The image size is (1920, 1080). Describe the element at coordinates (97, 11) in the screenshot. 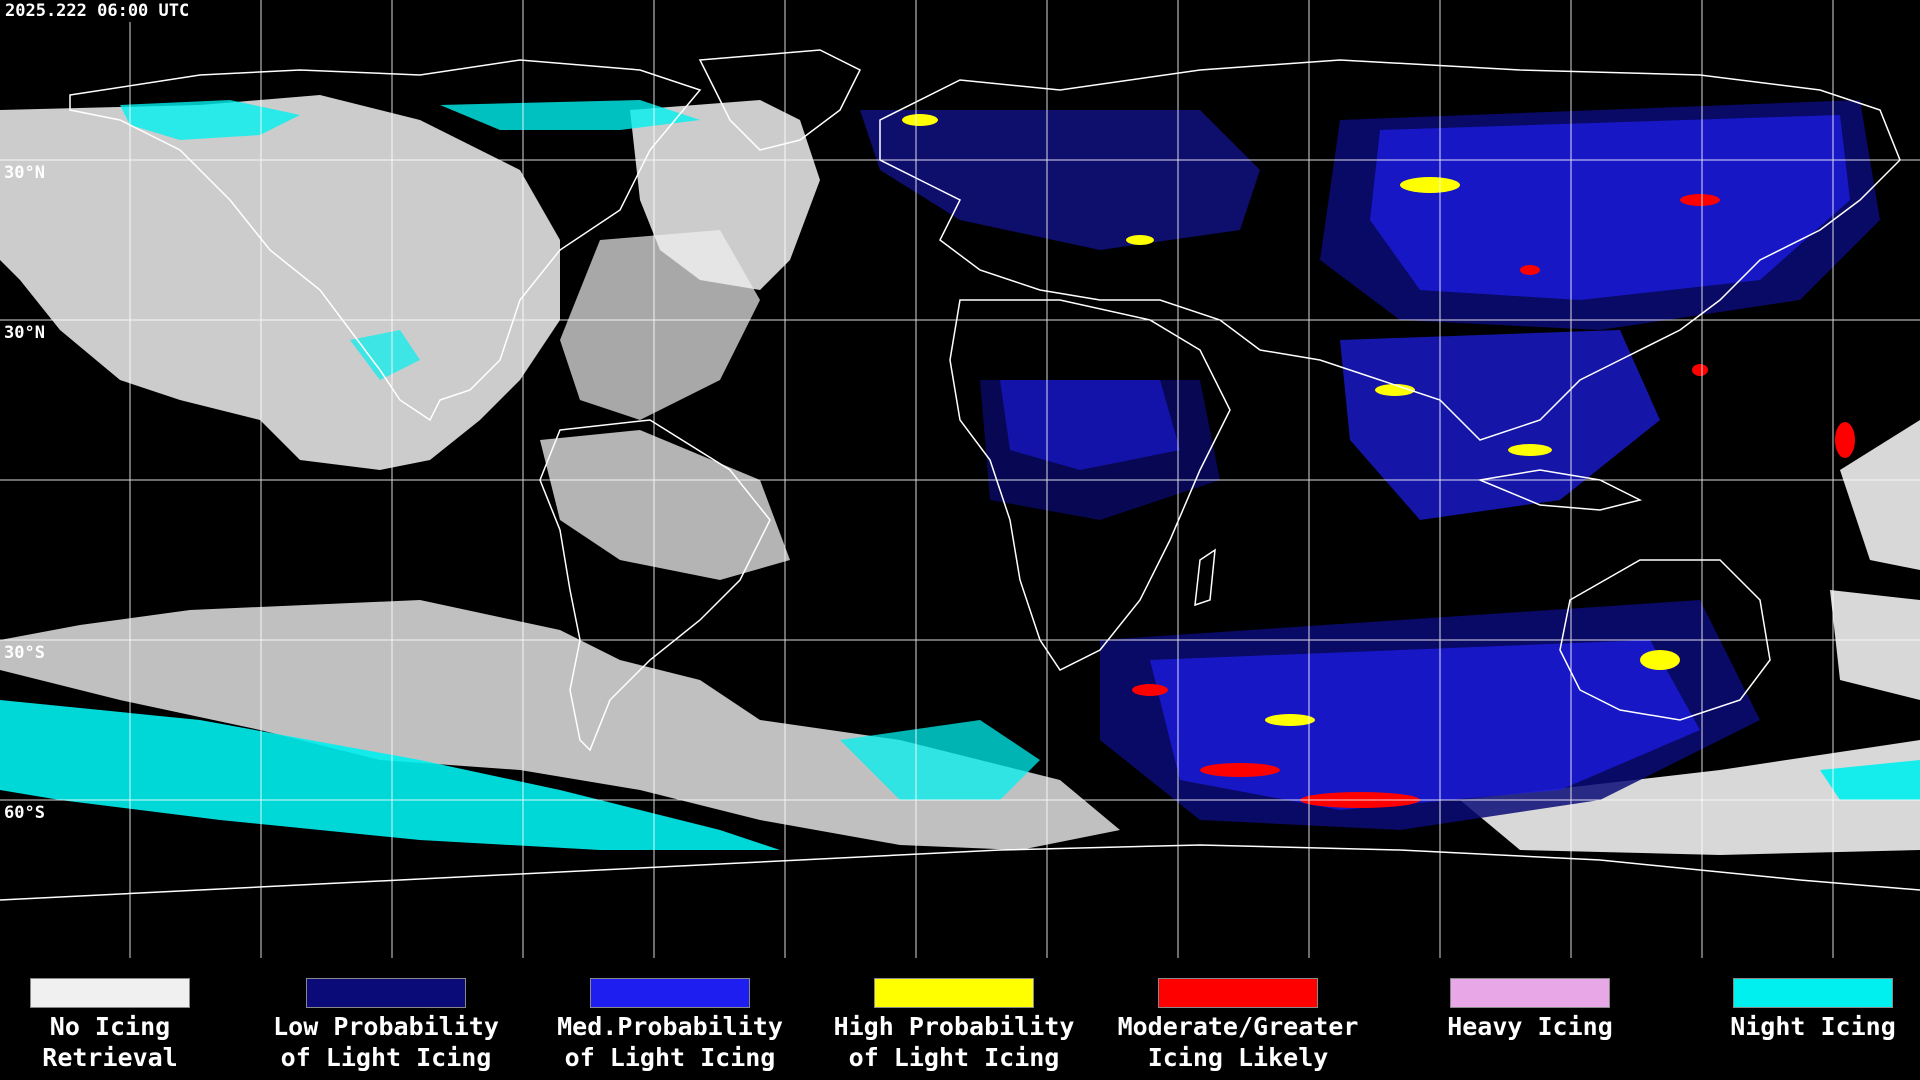

I see `timestamp-label: 2025.222 06:00 UTC` at that location.